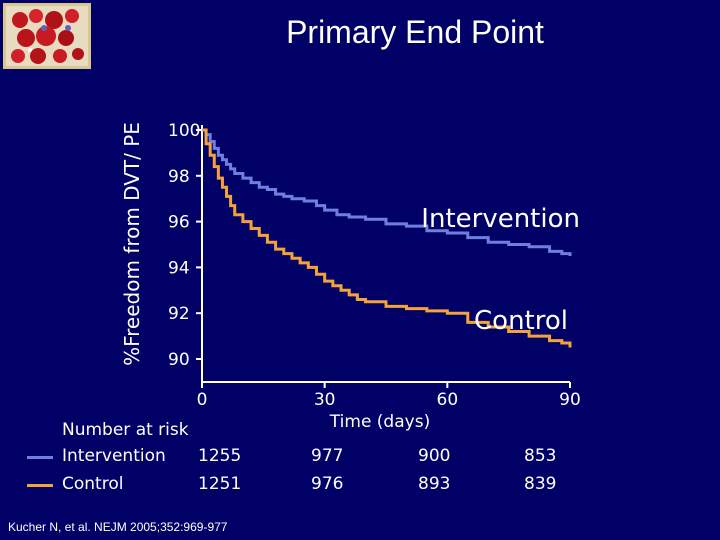 The height and width of the screenshot is (540, 720). Describe the element at coordinates (380, 422) in the screenshot. I see `x-axis-label: Time (days)` at that location.